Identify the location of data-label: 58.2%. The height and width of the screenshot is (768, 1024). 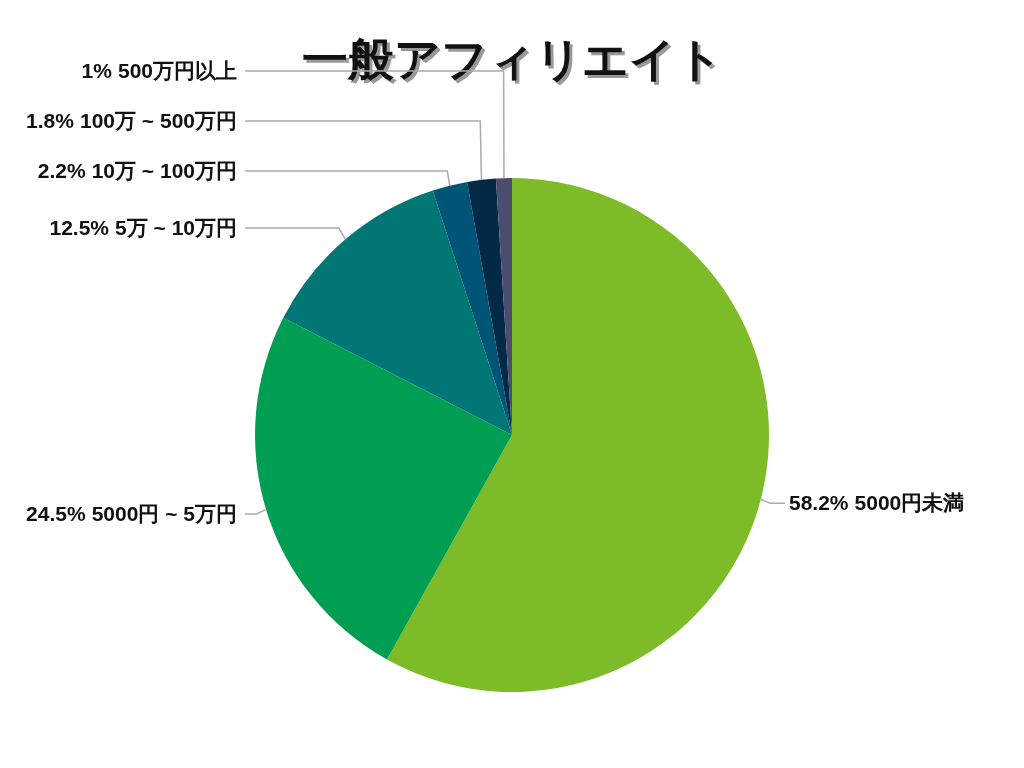
(819, 503).